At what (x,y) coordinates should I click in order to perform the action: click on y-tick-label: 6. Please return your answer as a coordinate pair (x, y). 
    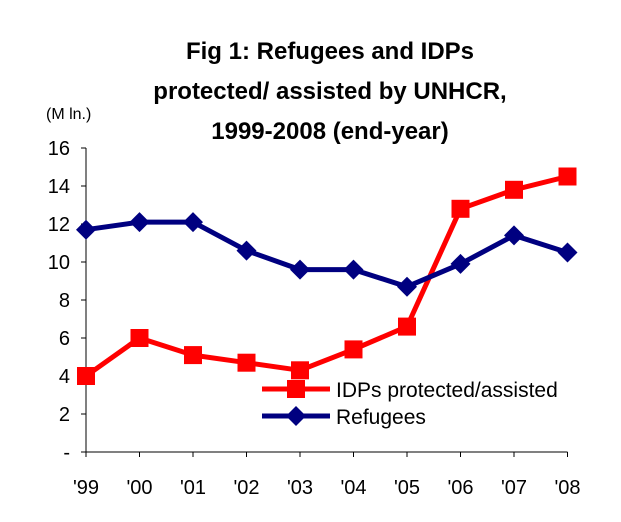
    Looking at the image, I should click on (64, 339).